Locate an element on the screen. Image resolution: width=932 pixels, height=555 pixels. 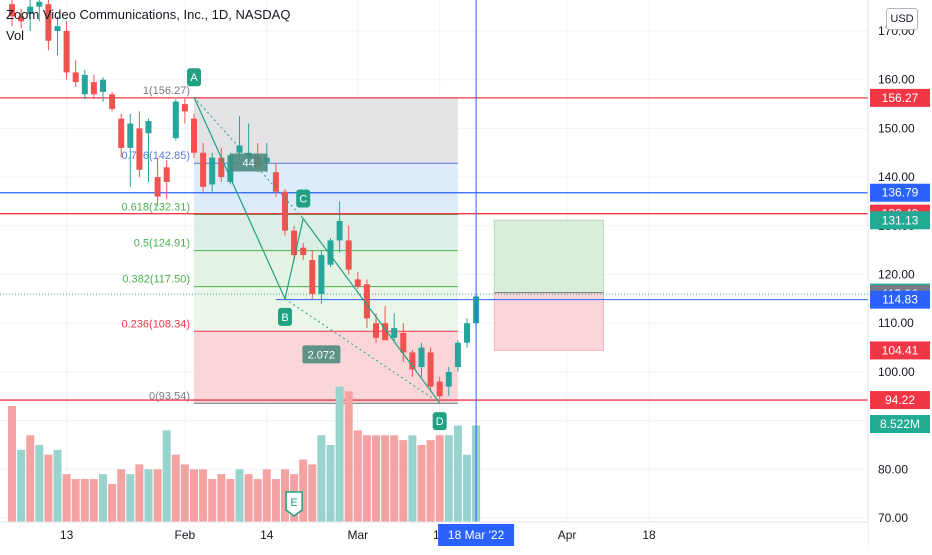
price-tick-label: 80.00 is located at coordinates (893, 469).